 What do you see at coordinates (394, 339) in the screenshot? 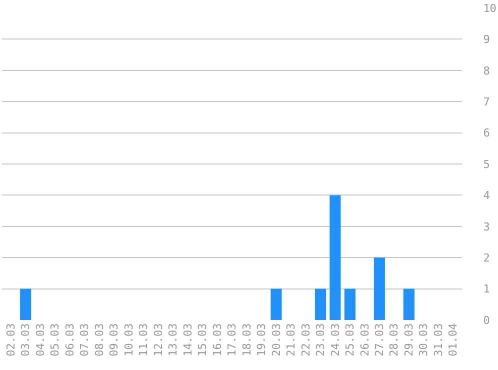
I see `x-tick-label: 28.03` at bounding box center [394, 339].